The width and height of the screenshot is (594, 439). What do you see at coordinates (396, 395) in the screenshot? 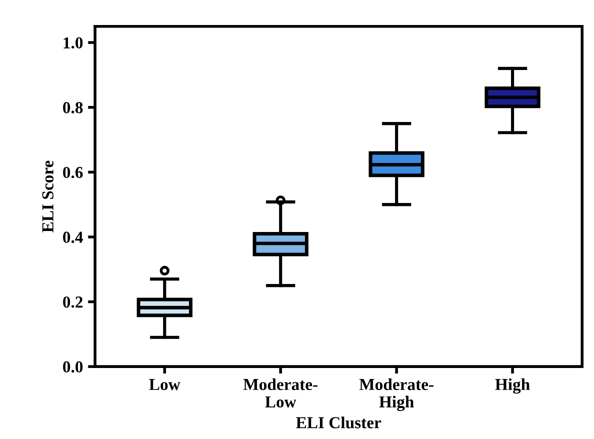
I see `x-tick-label: Moderate- High` at bounding box center [396, 395].